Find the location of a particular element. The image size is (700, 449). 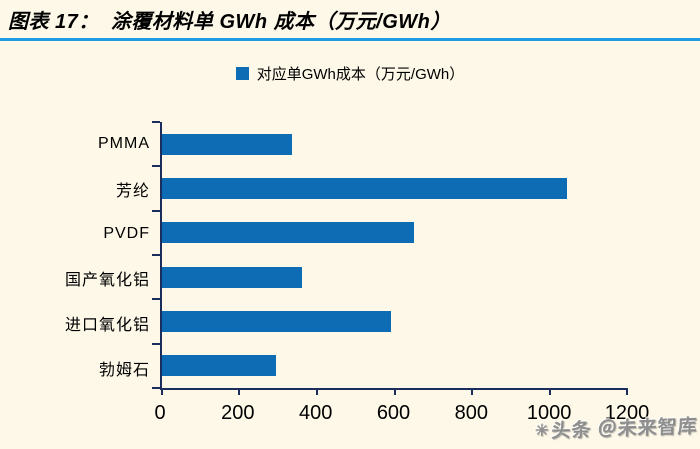

watermark: ✳ 头条 ＠未来智库 is located at coordinates (617, 427).